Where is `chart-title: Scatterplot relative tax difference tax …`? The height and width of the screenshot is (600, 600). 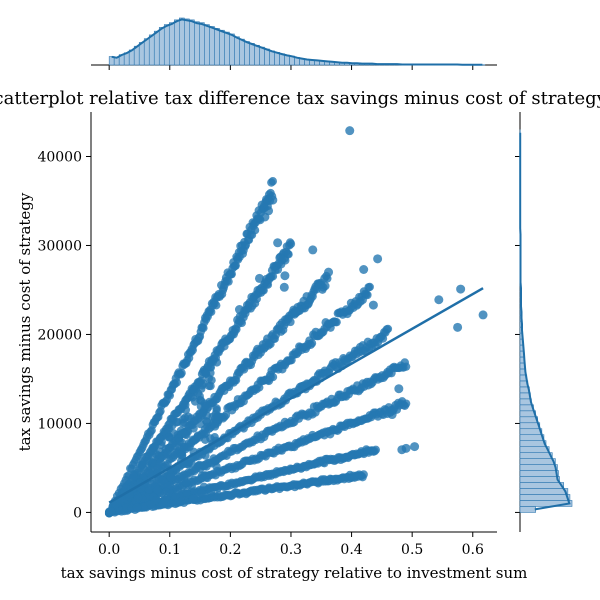
chart-title: Scatterplot relative tax difference tax … is located at coordinates (300, 98).